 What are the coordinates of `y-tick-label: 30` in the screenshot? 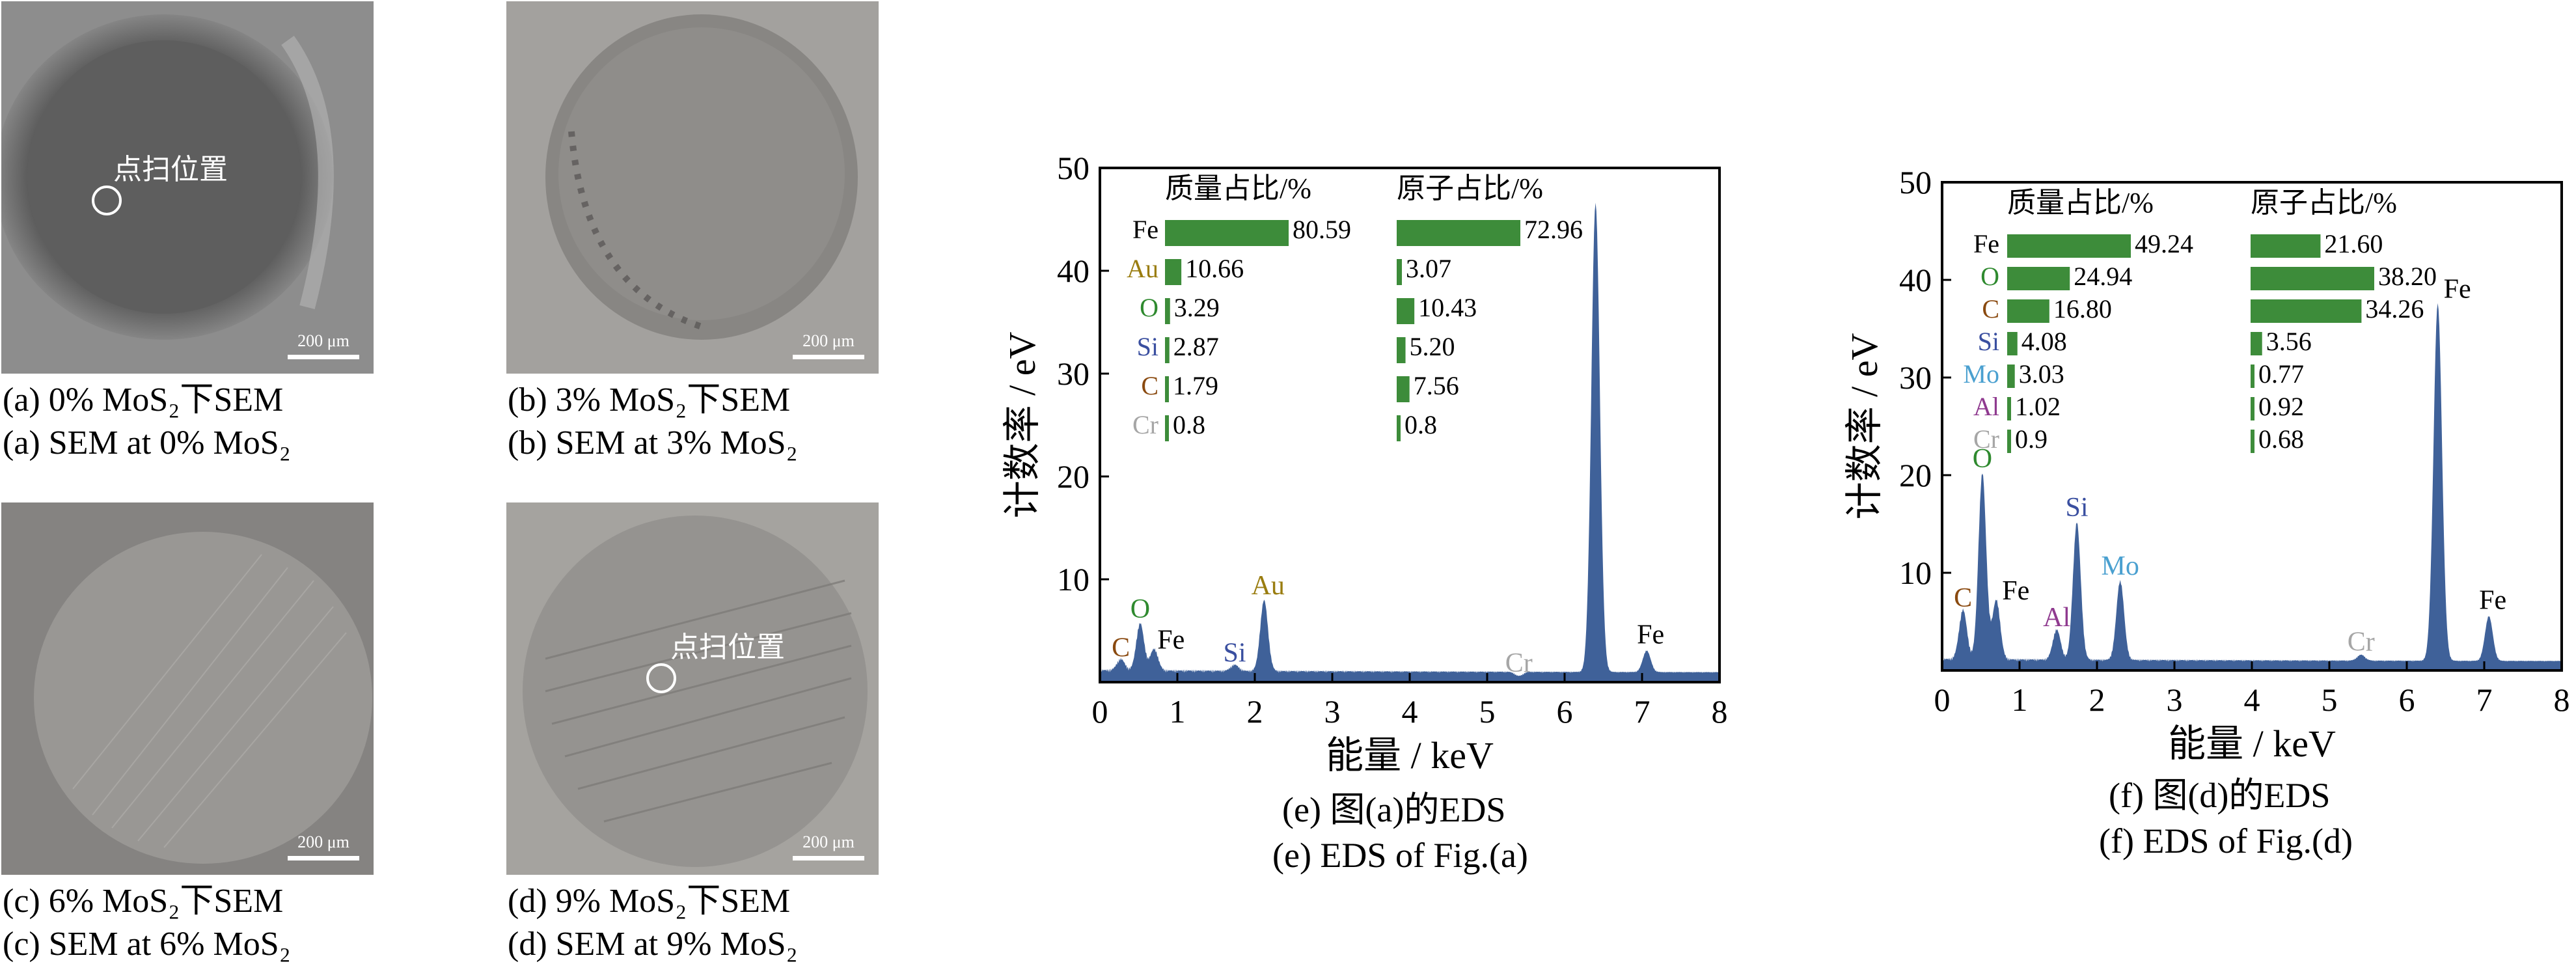 It's located at (1073, 373).